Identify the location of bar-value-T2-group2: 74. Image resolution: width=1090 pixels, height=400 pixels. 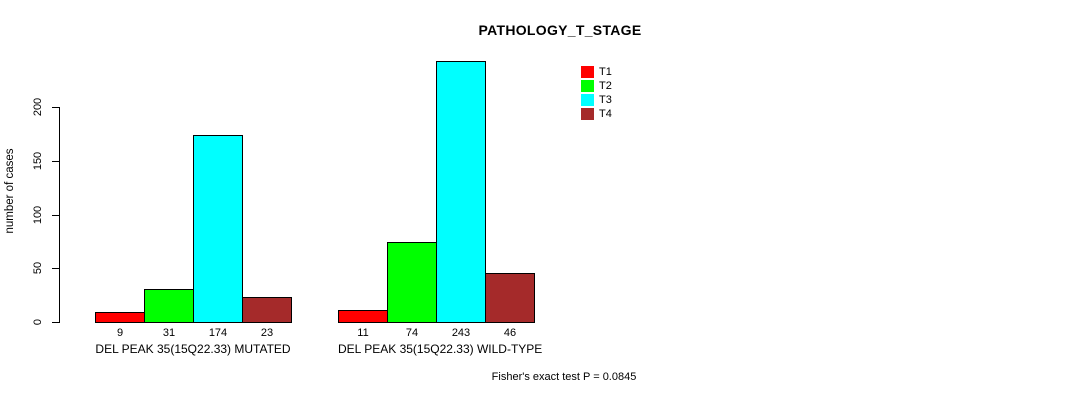
(412, 333).